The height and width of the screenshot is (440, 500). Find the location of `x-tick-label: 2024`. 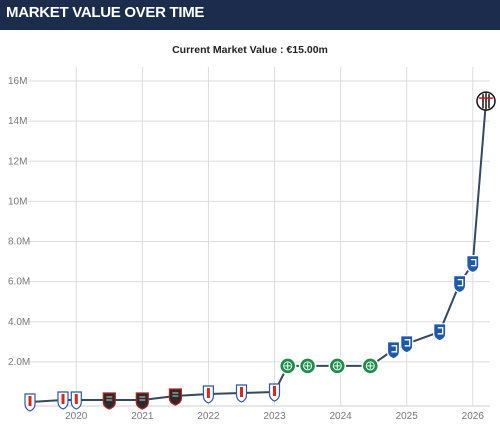

x-tick-label: 2024 is located at coordinates (340, 416).